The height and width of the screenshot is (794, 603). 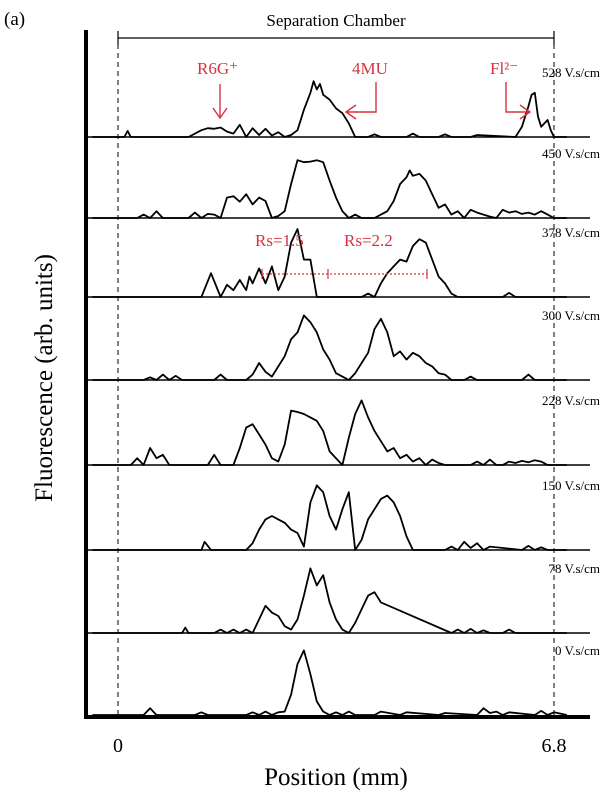 I want to click on annotation-rs-2-2: Rs=2.2, so click(x=368, y=240).